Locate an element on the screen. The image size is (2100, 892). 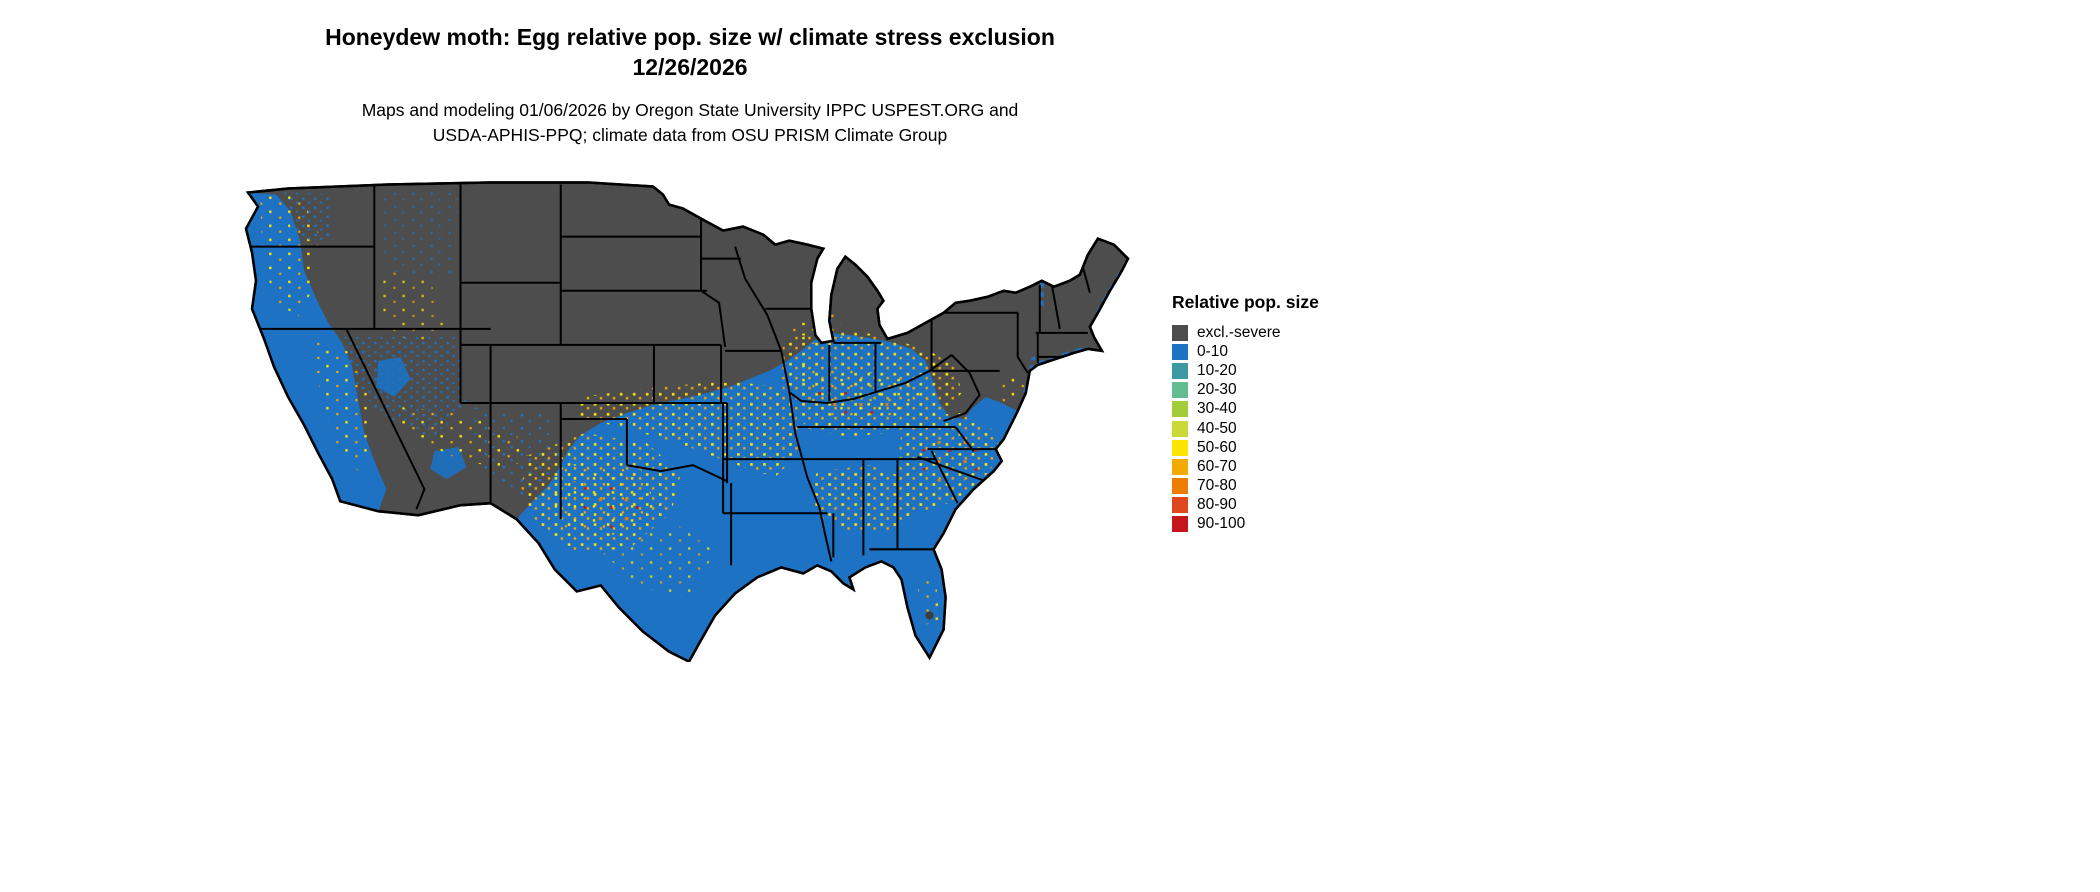
legend-label: excl.-severe is located at coordinates (1239, 332).